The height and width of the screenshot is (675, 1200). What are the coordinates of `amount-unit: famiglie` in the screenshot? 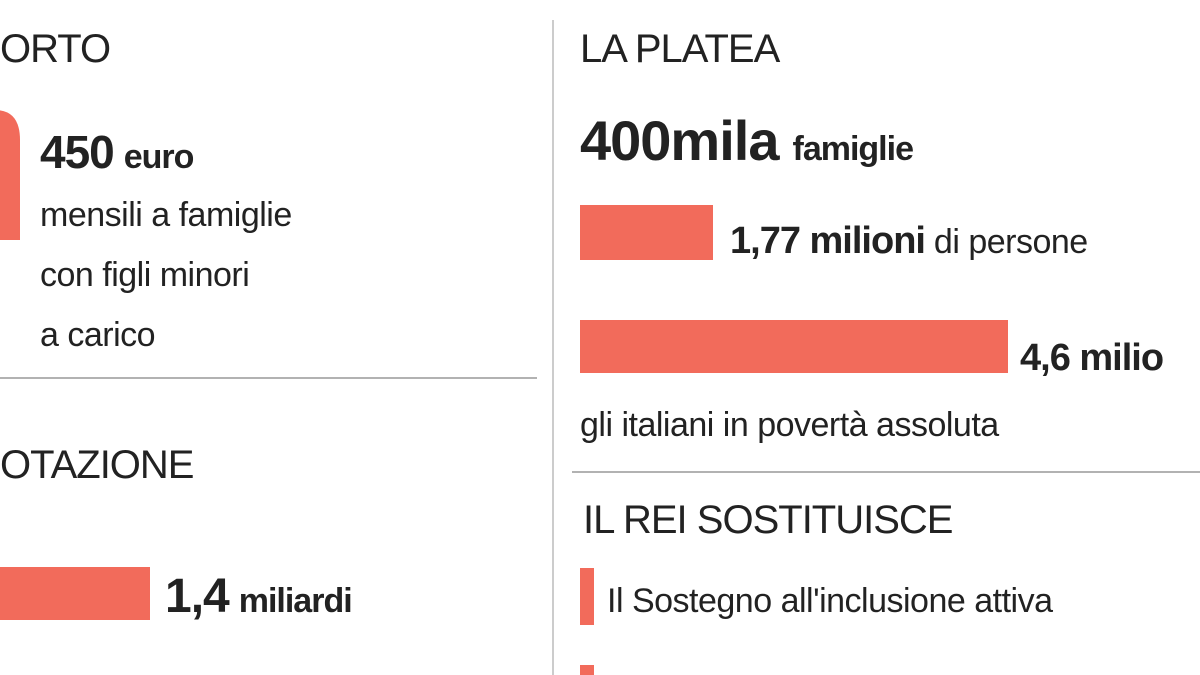 It's located at (853, 149).